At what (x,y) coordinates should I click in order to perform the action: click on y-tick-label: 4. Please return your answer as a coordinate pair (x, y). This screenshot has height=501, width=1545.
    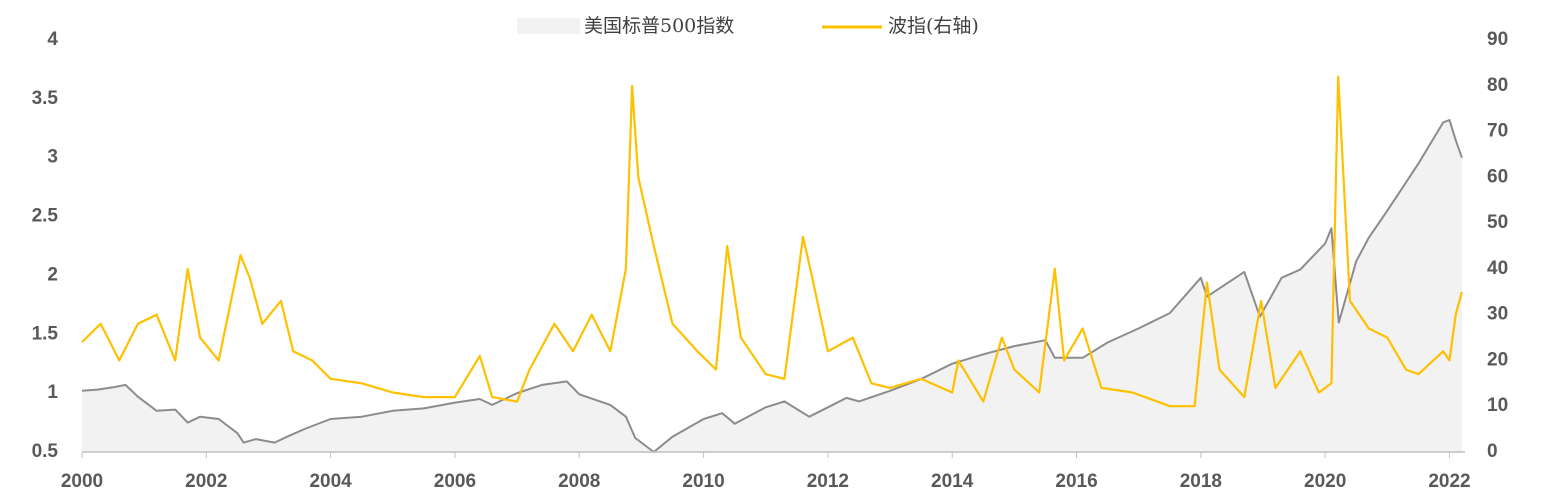
    Looking at the image, I should click on (52, 39).